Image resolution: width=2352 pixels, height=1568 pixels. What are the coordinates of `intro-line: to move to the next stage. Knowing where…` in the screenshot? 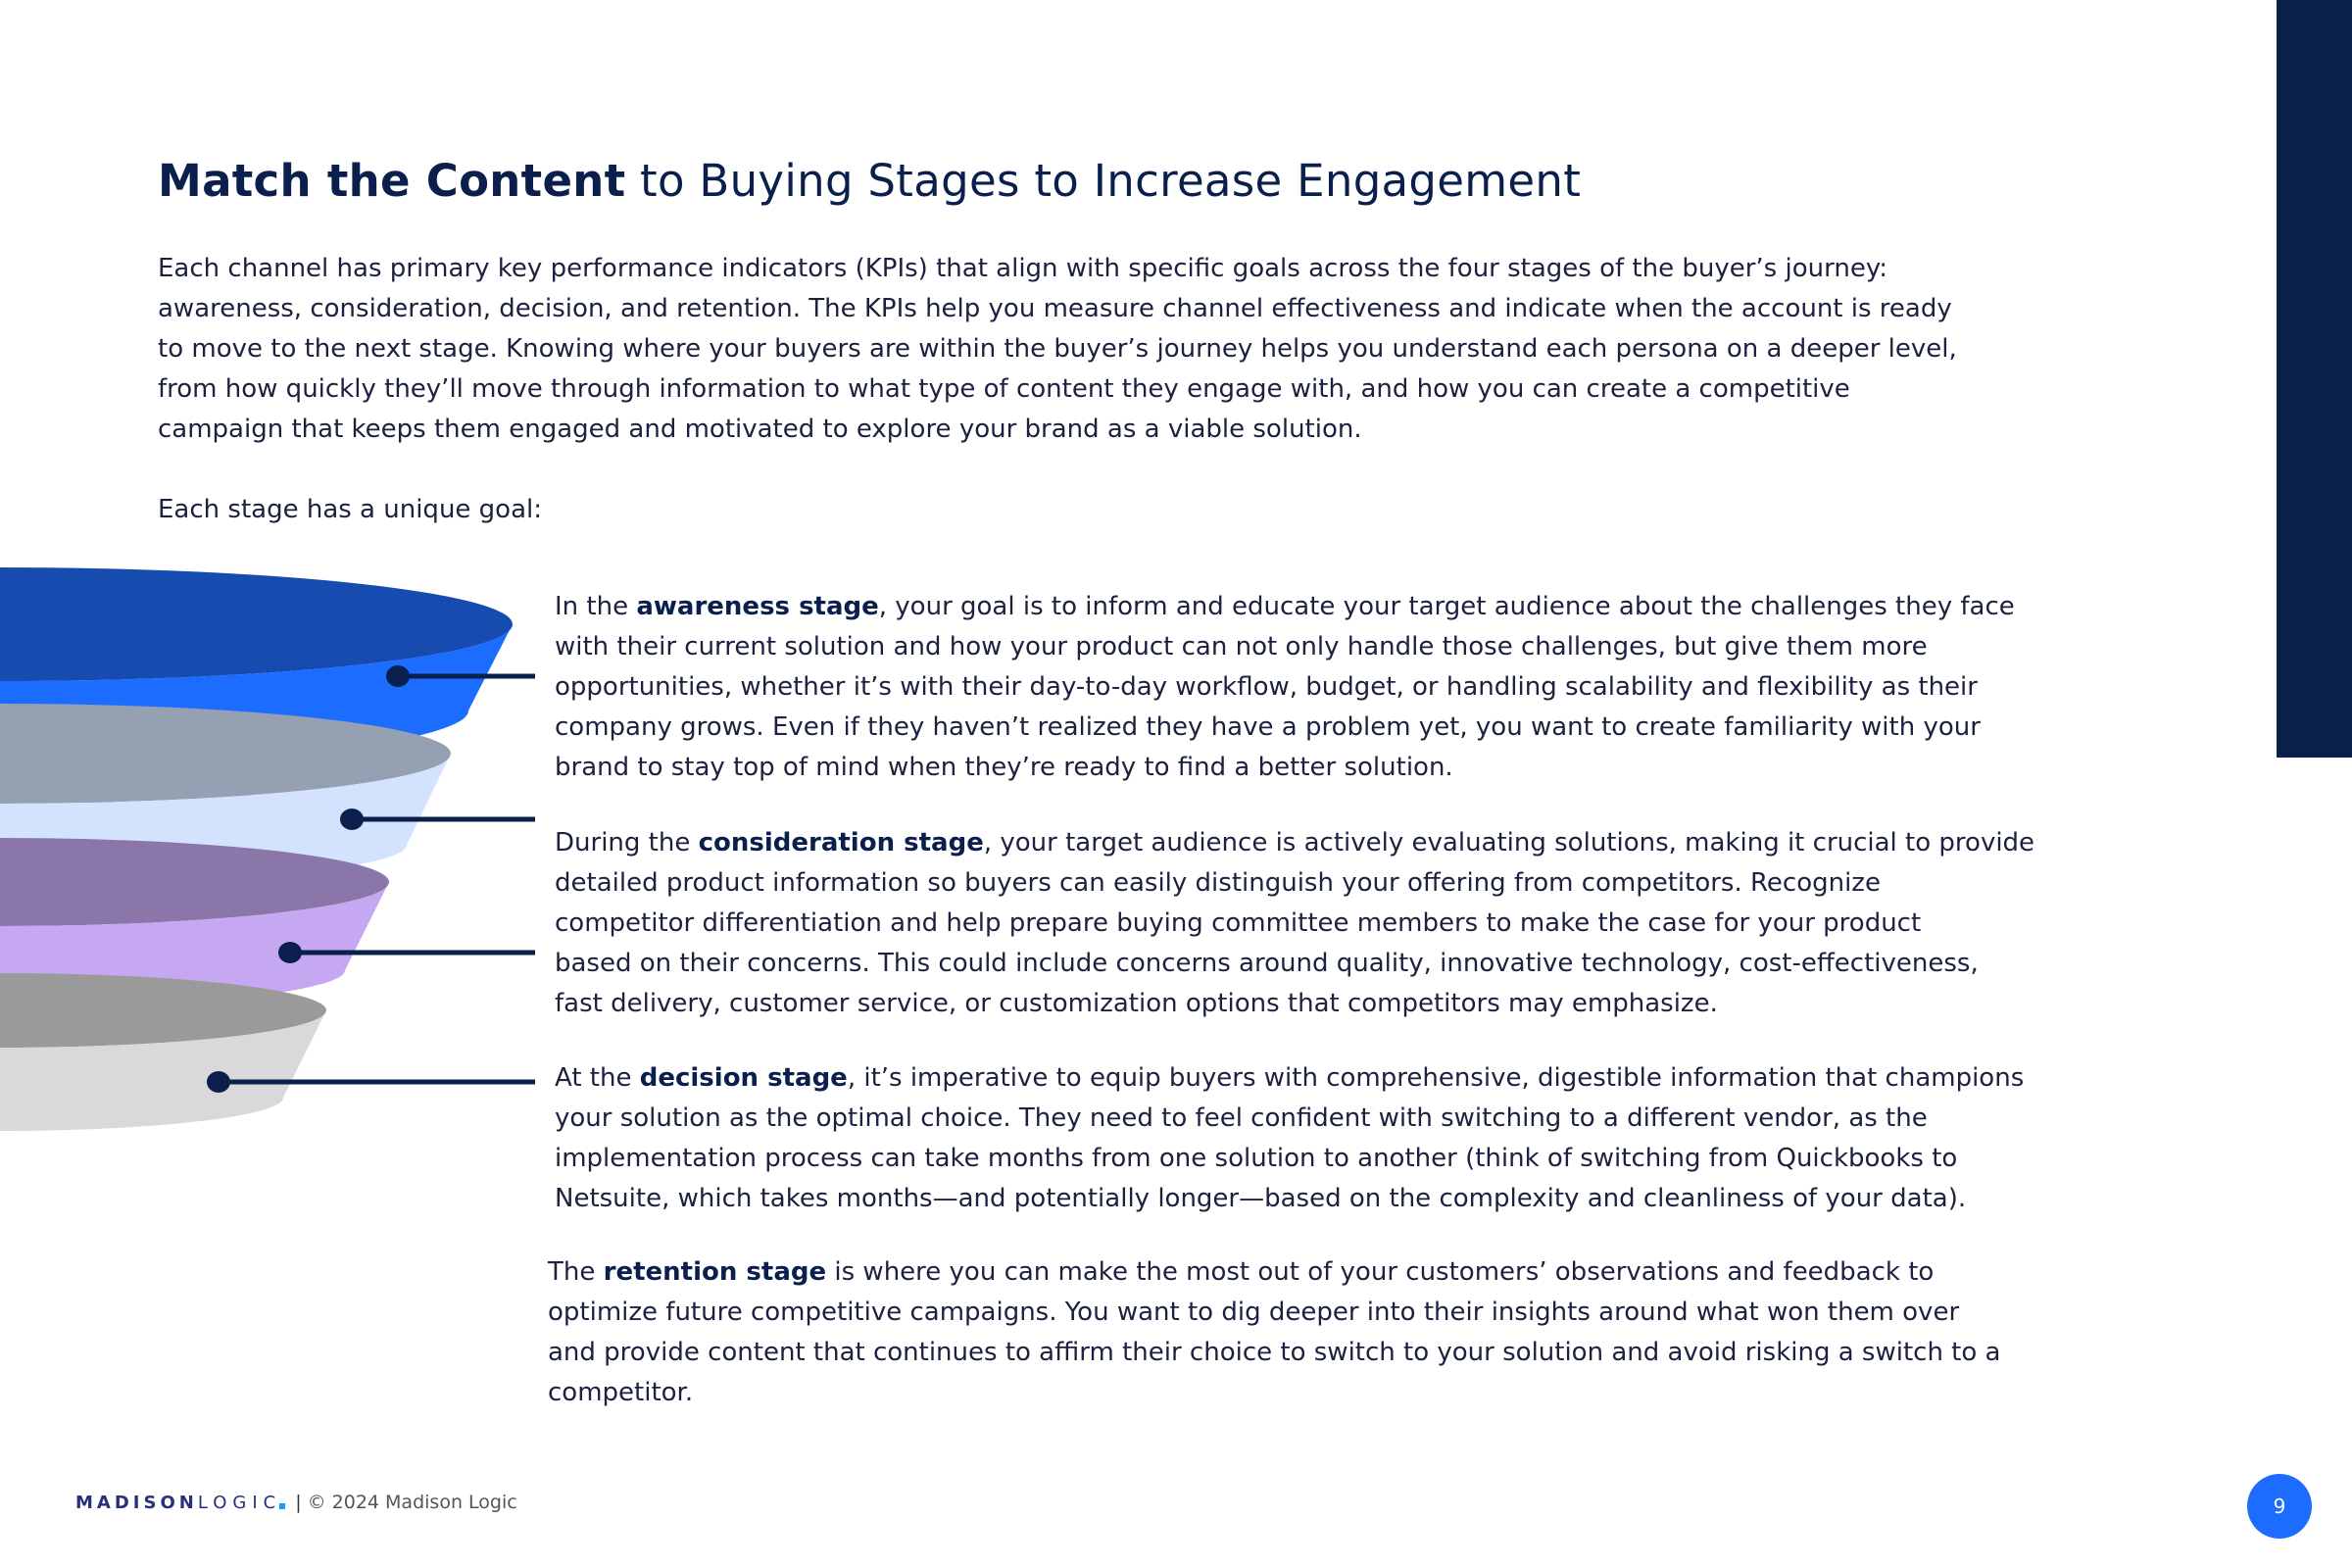 It's located at (1057, 349).